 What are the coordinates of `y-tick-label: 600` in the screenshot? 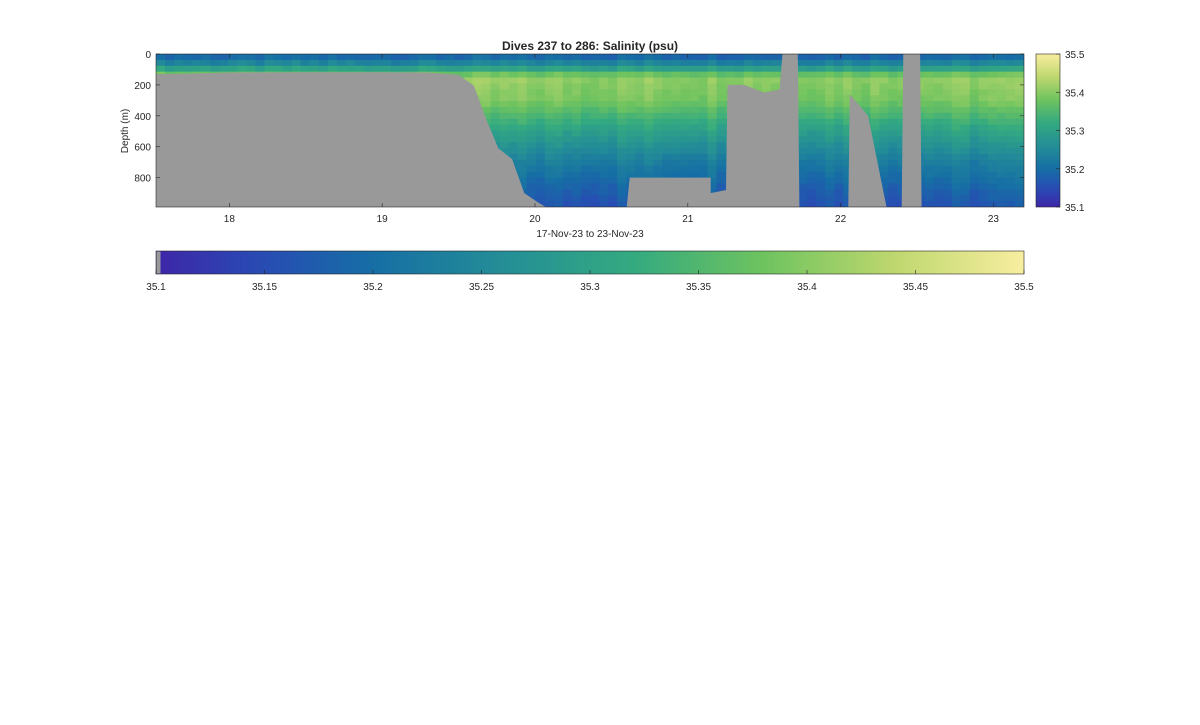 It's located at (142, 148).